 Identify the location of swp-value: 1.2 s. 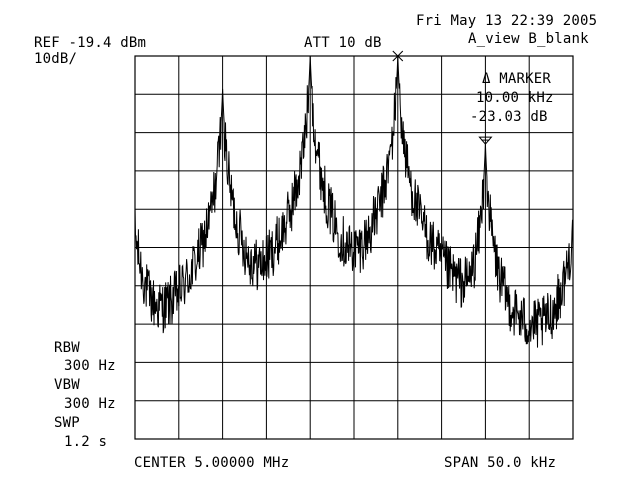
(86, 442).